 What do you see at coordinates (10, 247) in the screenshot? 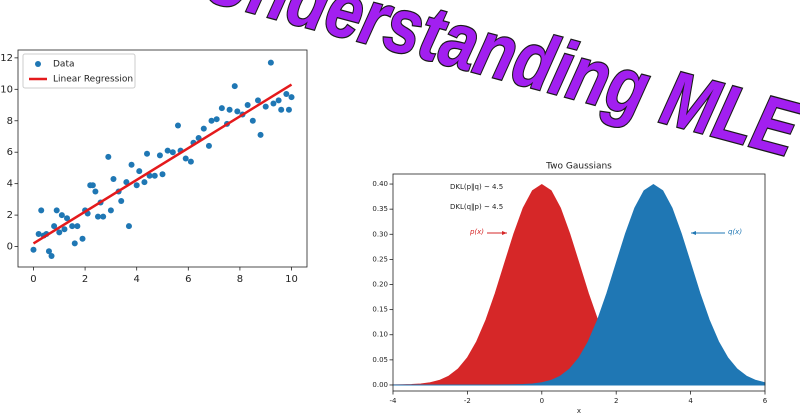
I see `y-tick-label: 0` at bounding box center [10, 247].